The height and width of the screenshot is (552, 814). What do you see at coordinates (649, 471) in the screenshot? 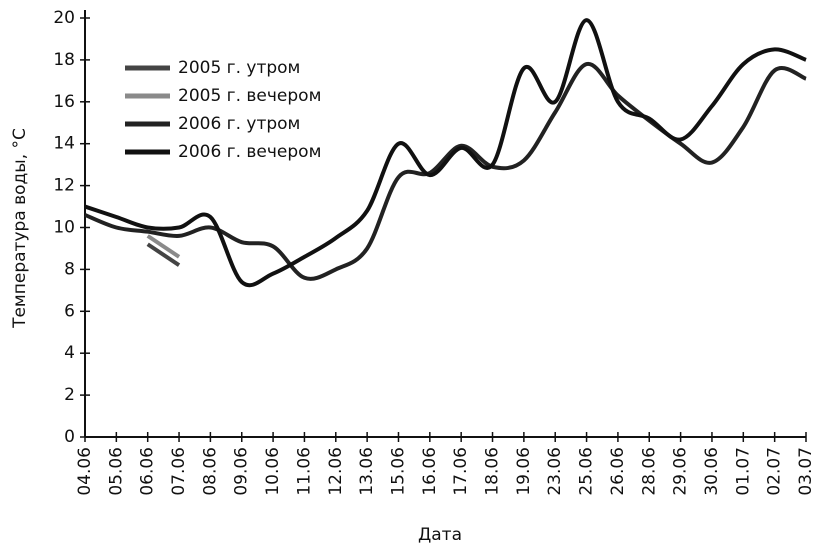
I see `x-tick-label: 28.06` at bounding box center [649, 471].